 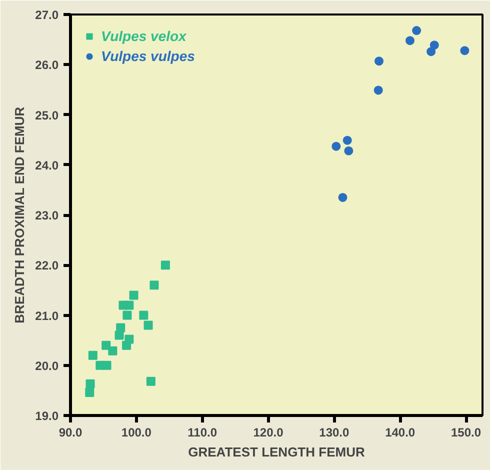 What do you see at coordinates (47, 365) in the screenshot?
I see `y-tick-label: 20.0` at bounding box center [47, 365].